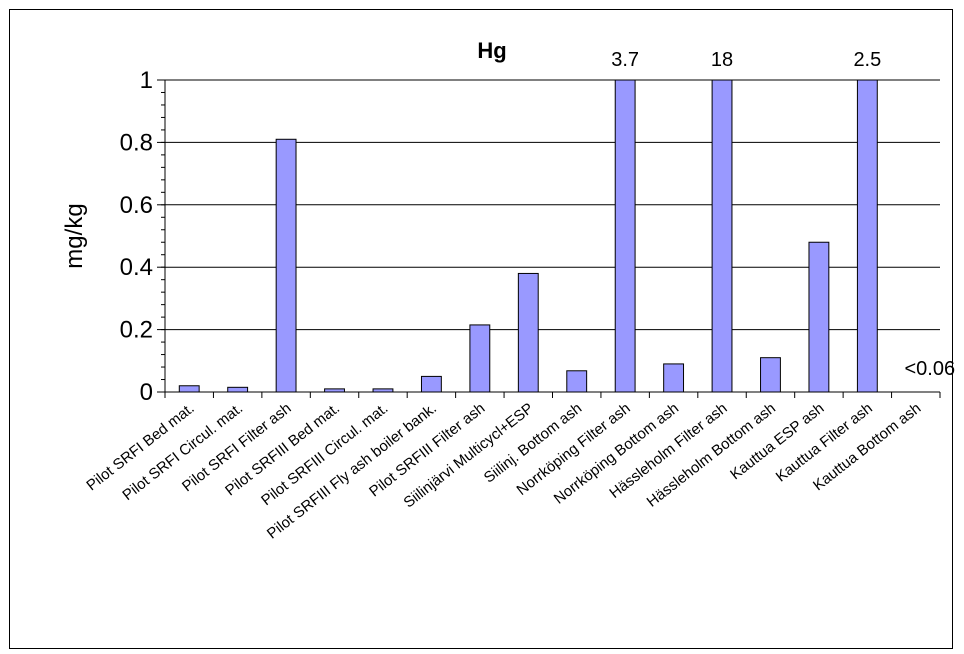 This screenshot has height=654, width=964. I want to click on y-tick-label-2: 0.4, so click(136, 267).